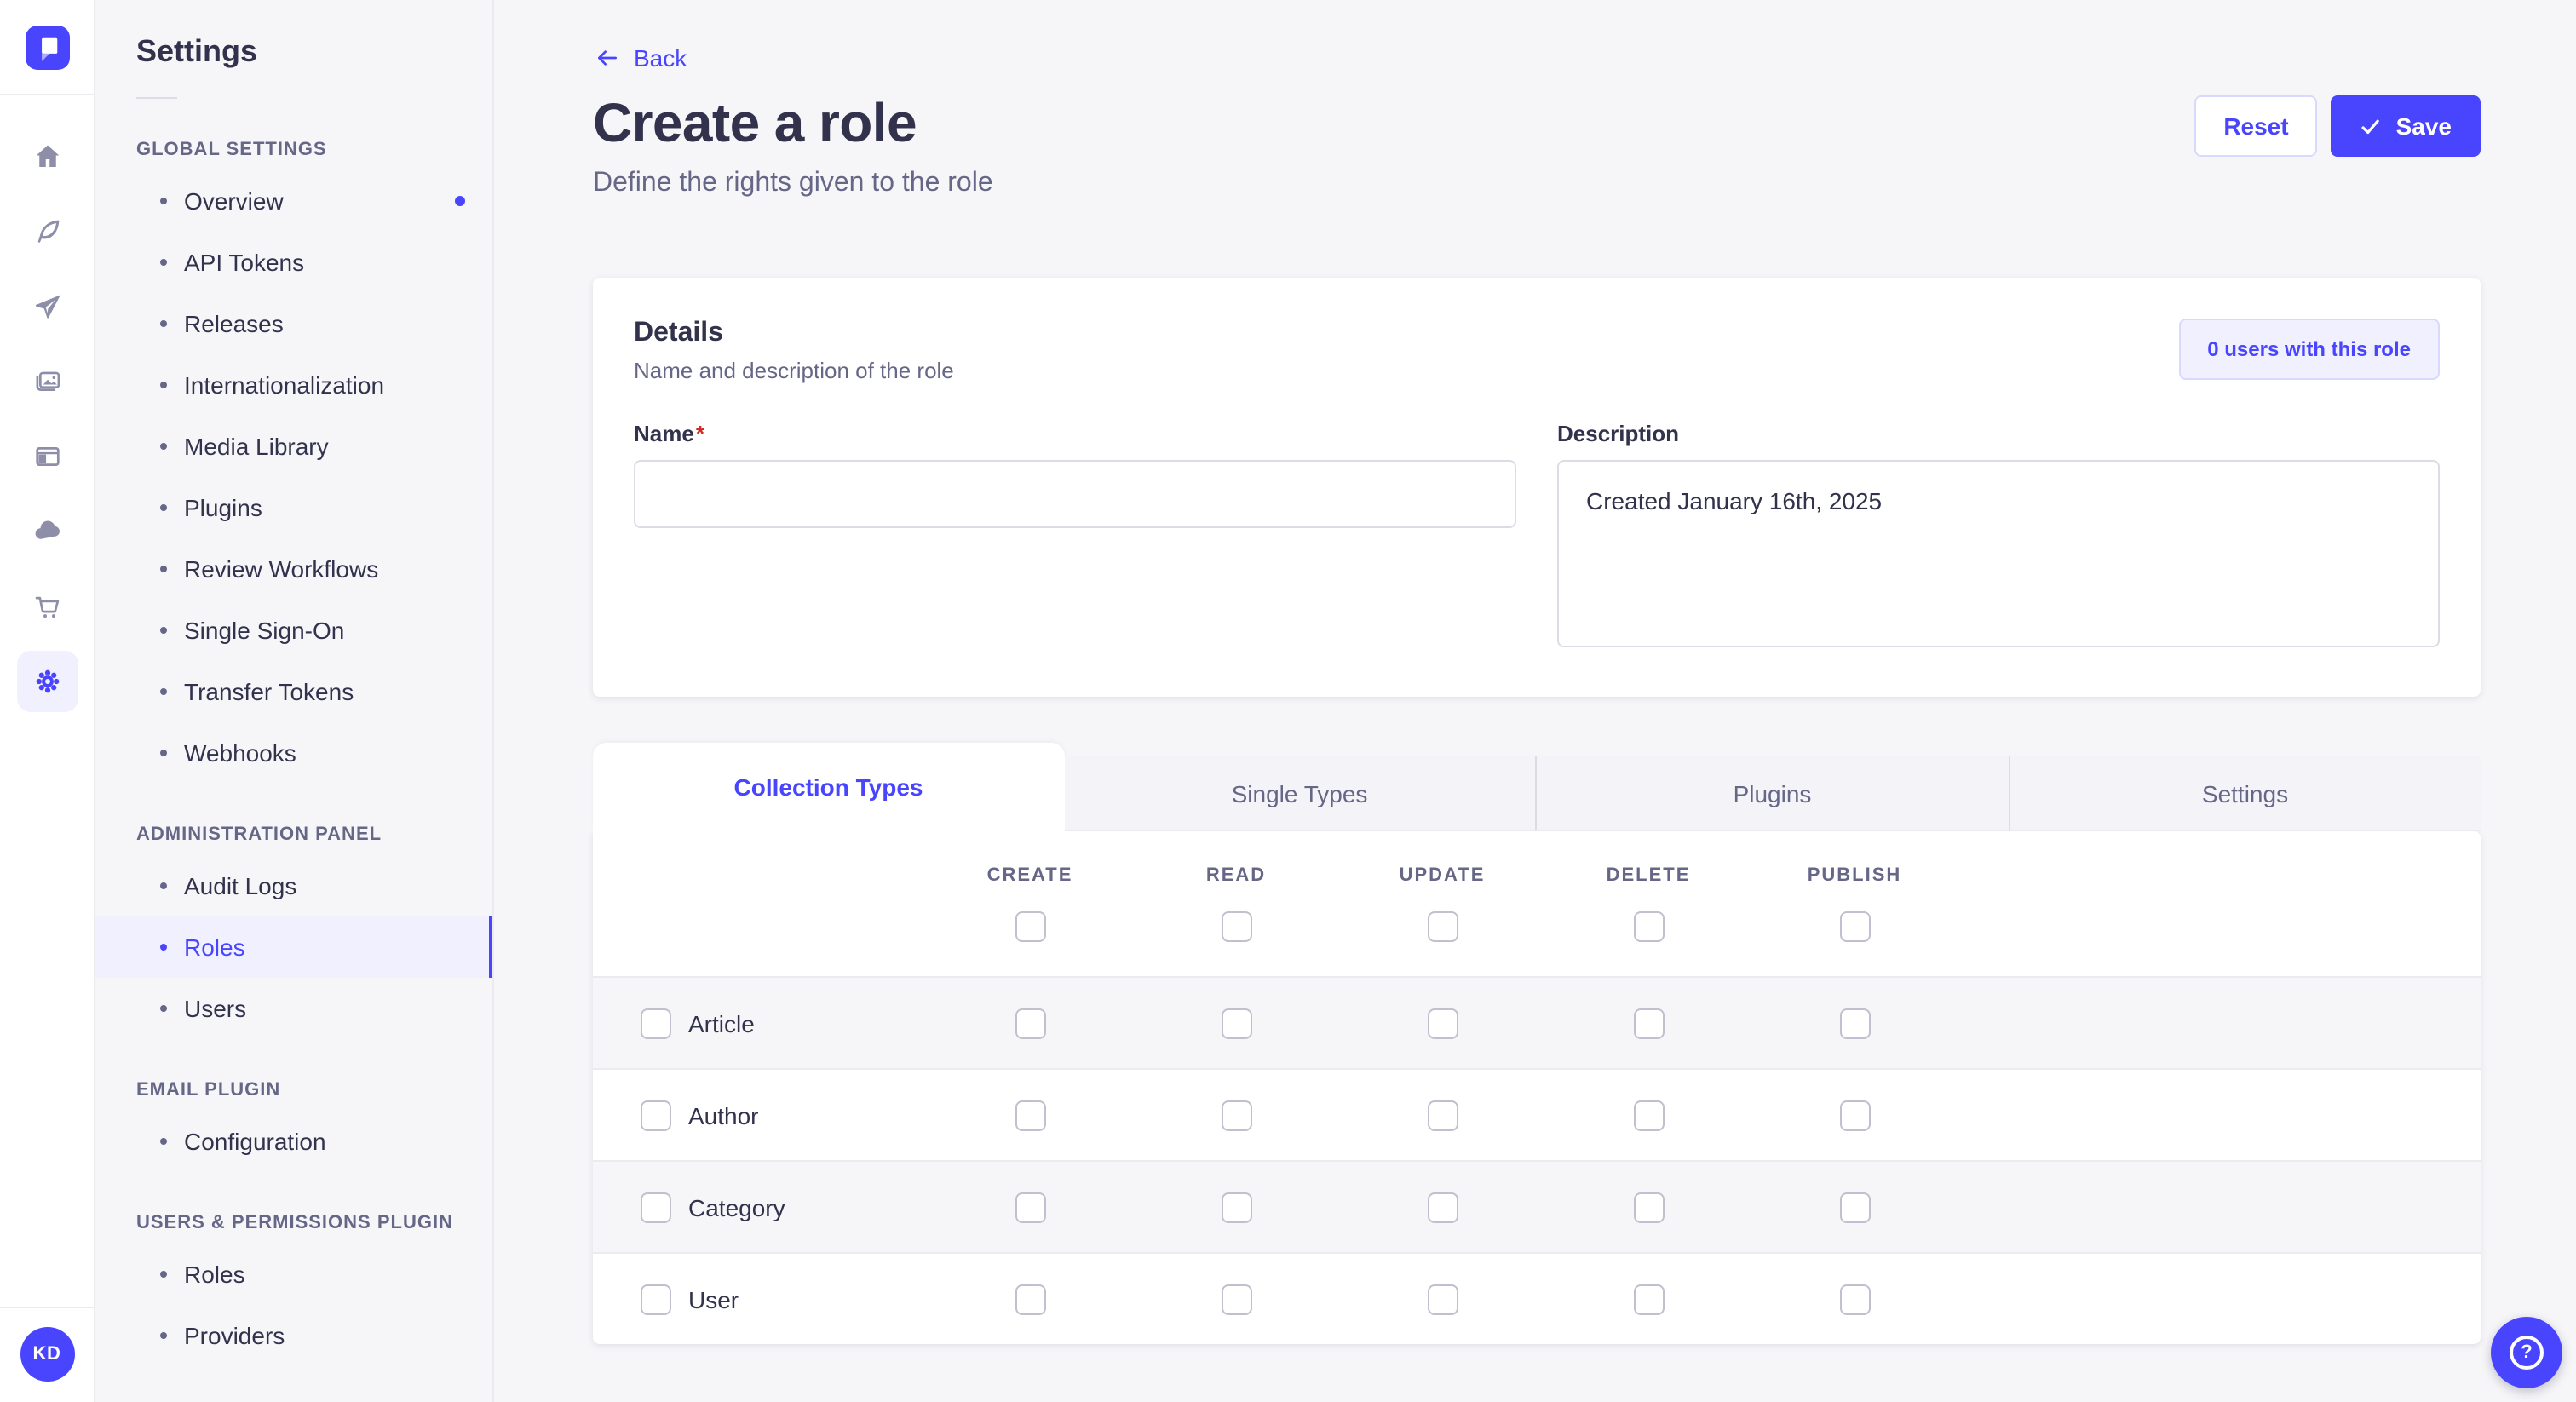  What do you see at coordinates (47, 456) in the screenshot?
I see `layout-icon` at bounding box center [47, 456].